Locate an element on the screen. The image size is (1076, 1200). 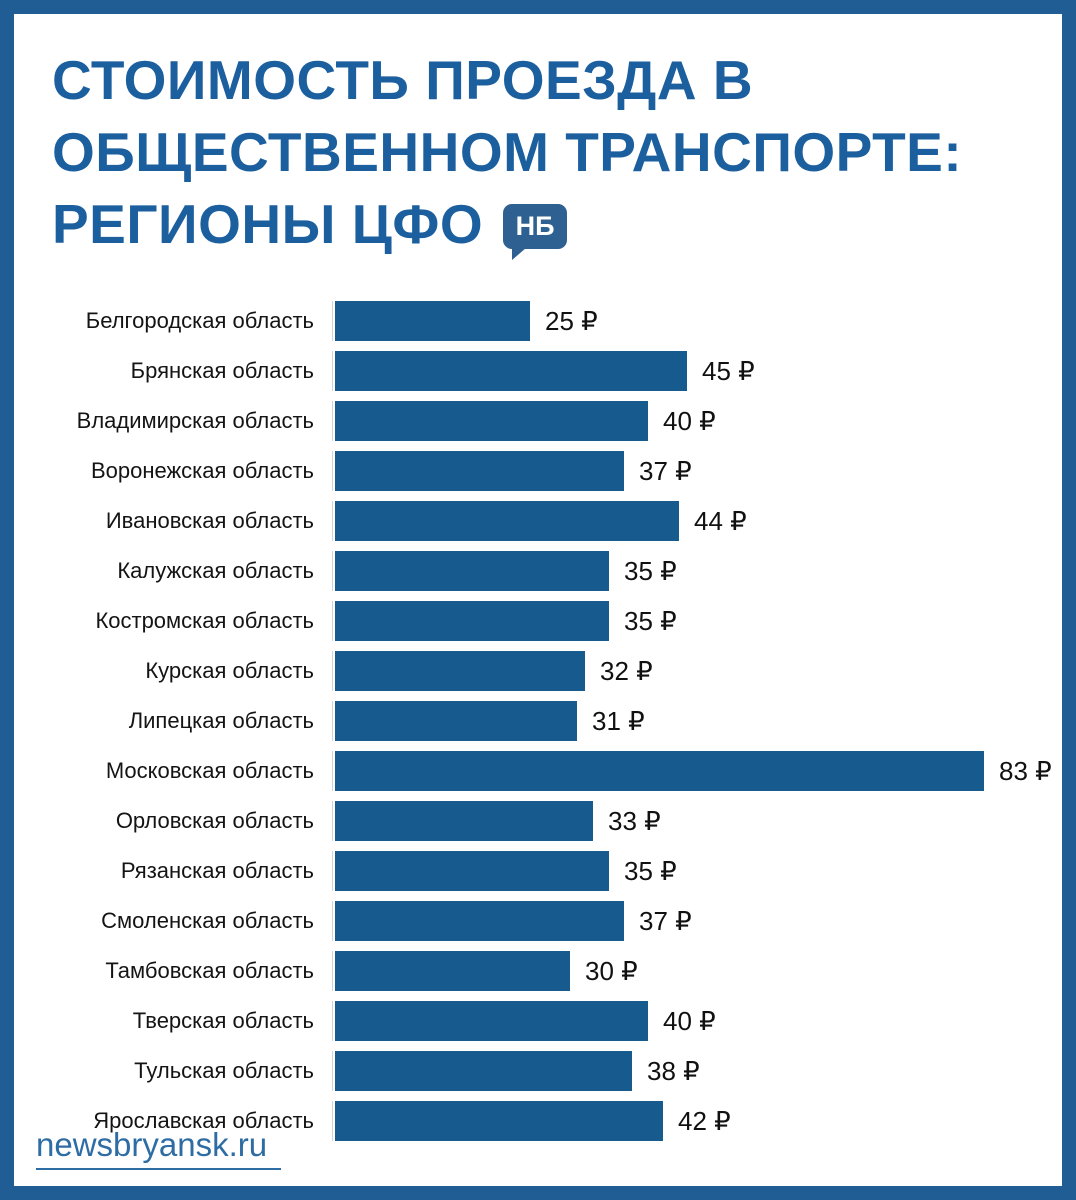
chart-row: Тульская область 38 ₽ is located at coordinates (538, 1071).